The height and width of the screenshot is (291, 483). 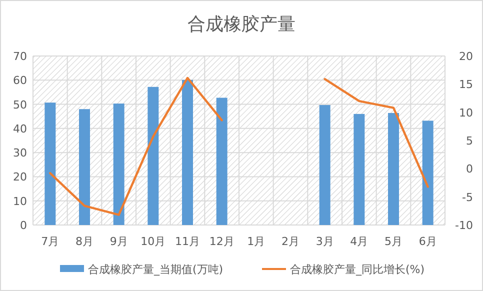 What do you see at coordinates (467, 197) in the screenshot?
I see `y2-tick-label: -5` at bounding box center [467, 197].